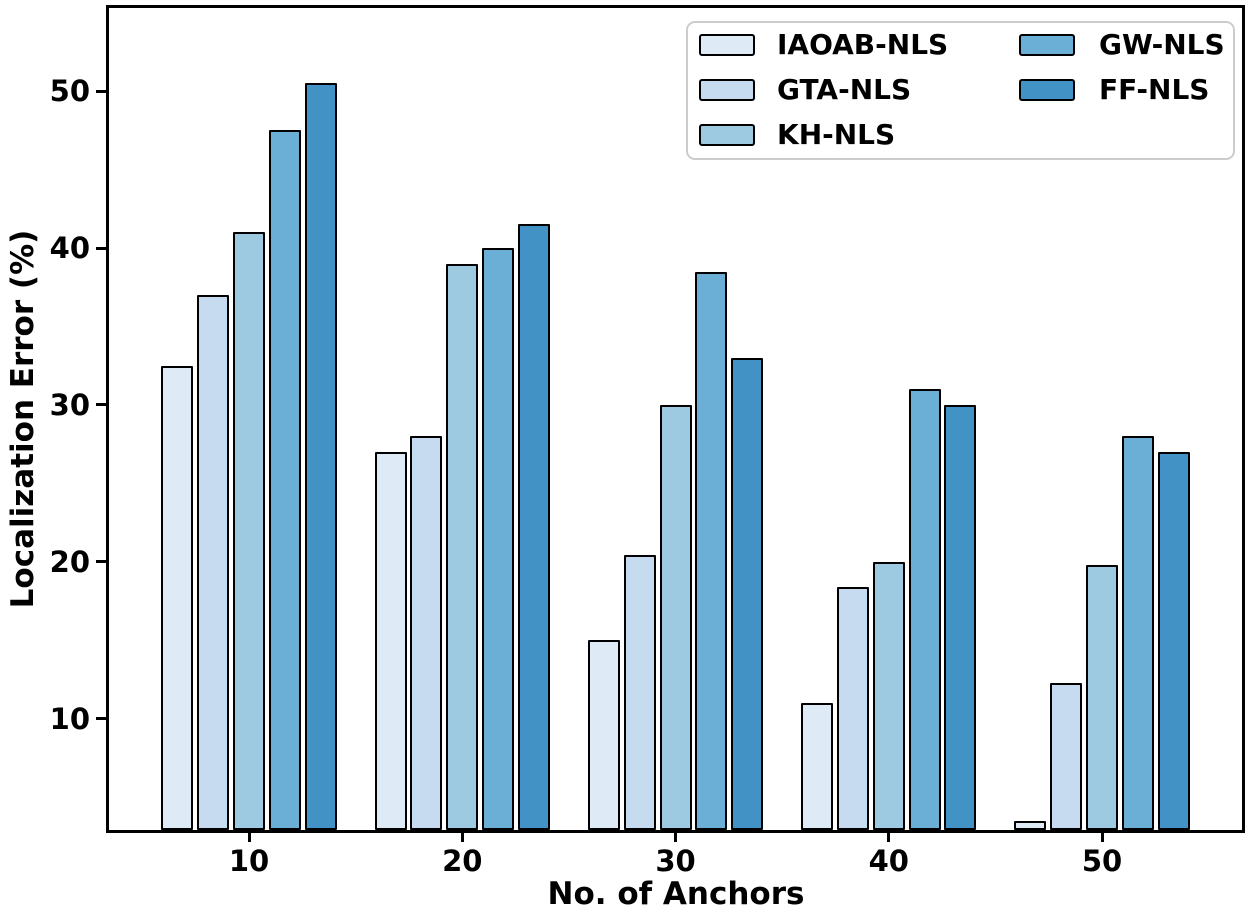  Describe the element at coordinates (1047, 45) in the screenshot. I see `legend-swatch-GW-NLS` at that location.